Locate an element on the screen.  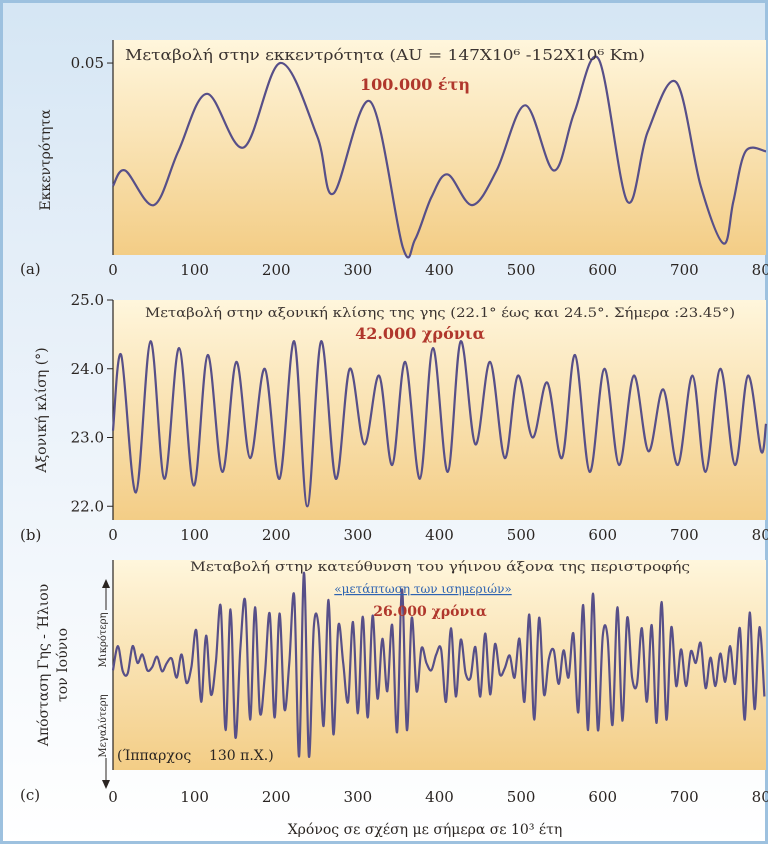
panel-c-direction-up: Μικρότερη is located at coordinates (103, 640).